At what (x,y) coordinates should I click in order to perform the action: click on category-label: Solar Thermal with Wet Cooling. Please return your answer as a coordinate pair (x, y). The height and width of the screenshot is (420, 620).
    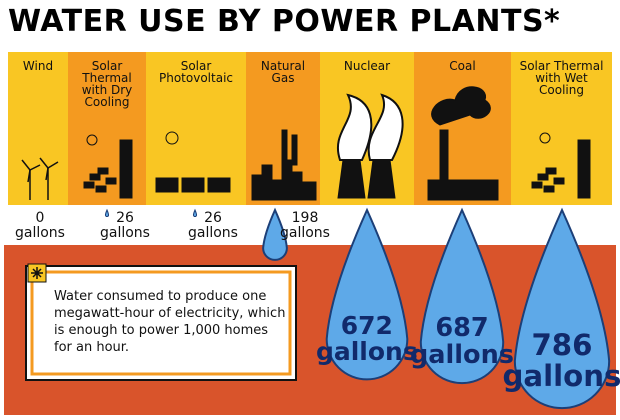
    Looking at the image, I should click on (561, 78).